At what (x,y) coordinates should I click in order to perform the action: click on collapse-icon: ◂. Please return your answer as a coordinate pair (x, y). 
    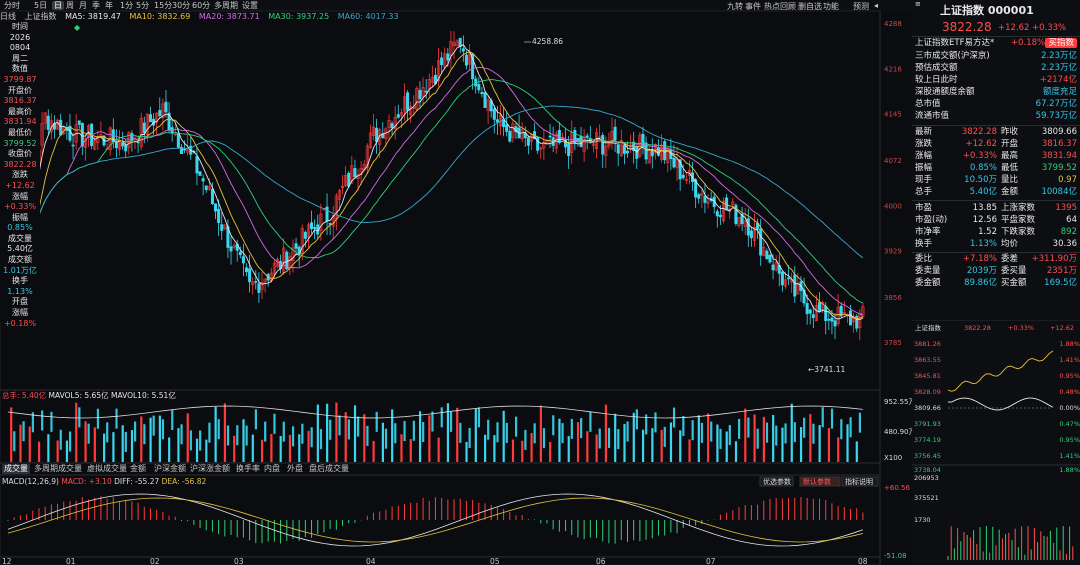
    Looking at the image, I should click on (876, 5).